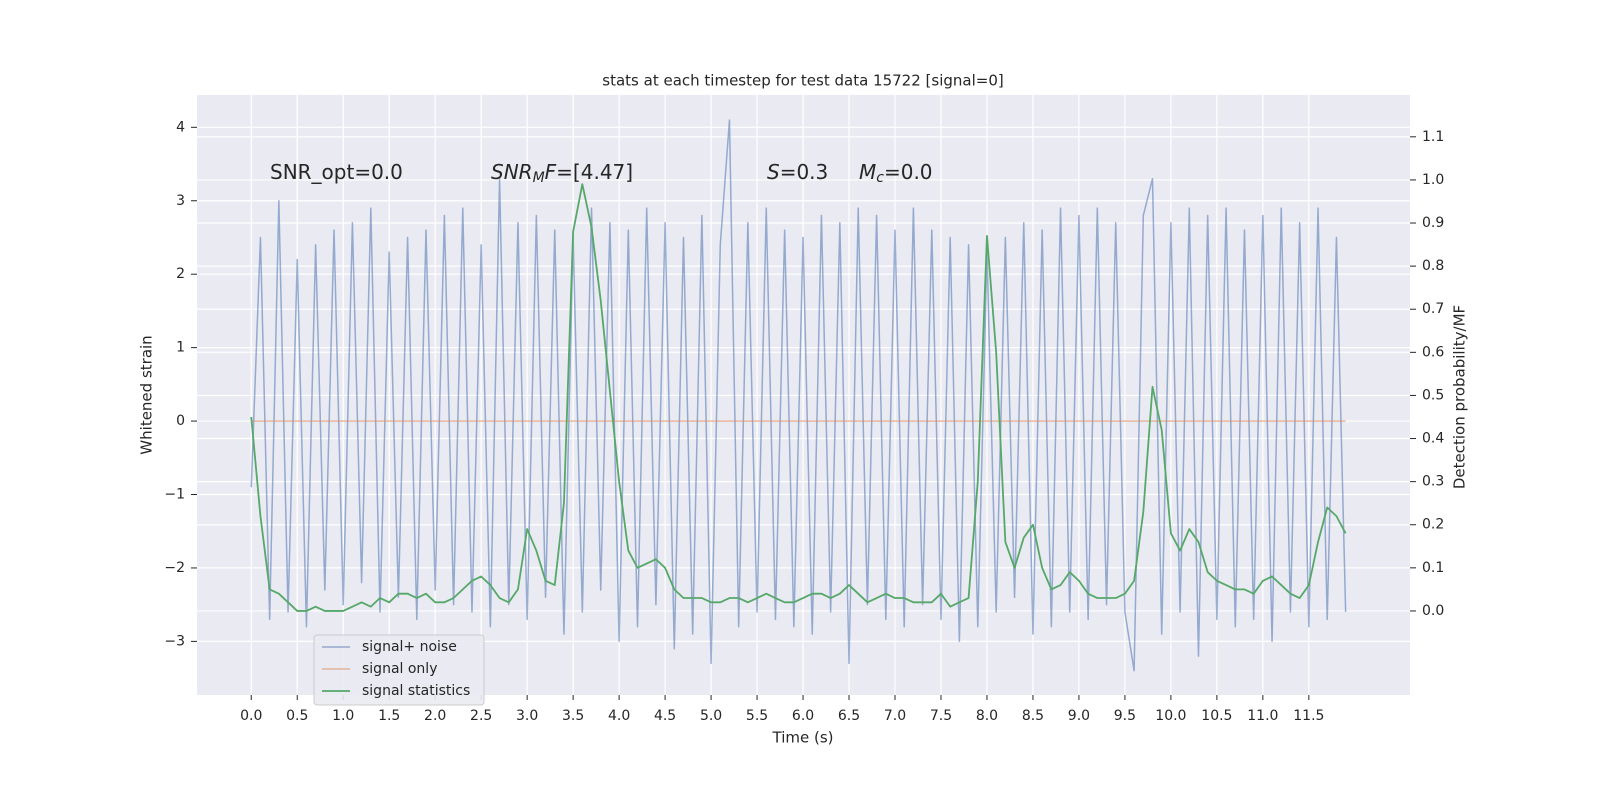 The width and height of the screenshot is (1600, 804). What do you see at coordinates (409, 647) in the screenshot?
I see `legend-label: signal+ noise` at bounding box center [409, 647].